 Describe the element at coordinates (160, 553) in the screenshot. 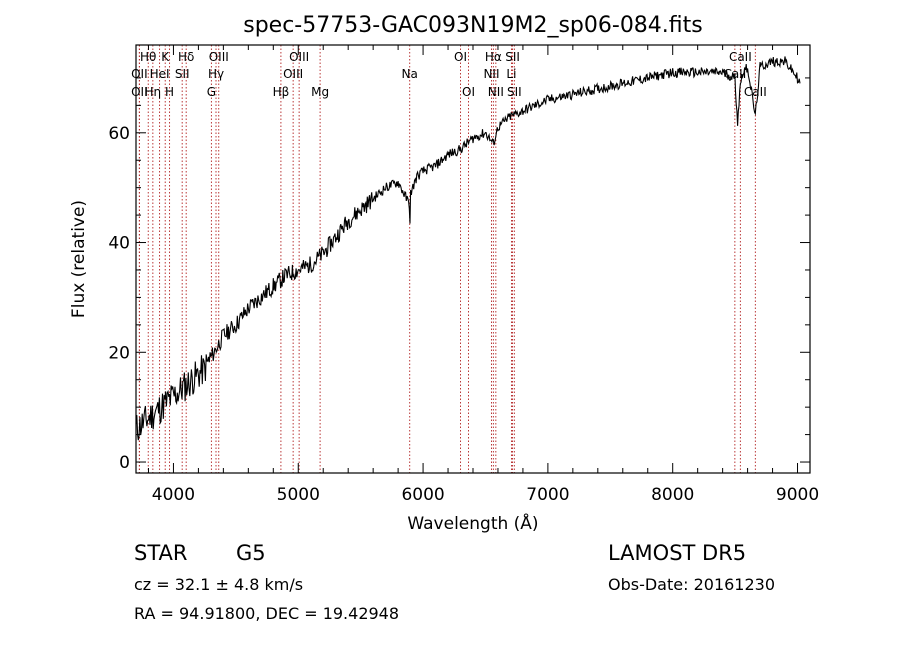

I see `object-class: STAR` at that location.